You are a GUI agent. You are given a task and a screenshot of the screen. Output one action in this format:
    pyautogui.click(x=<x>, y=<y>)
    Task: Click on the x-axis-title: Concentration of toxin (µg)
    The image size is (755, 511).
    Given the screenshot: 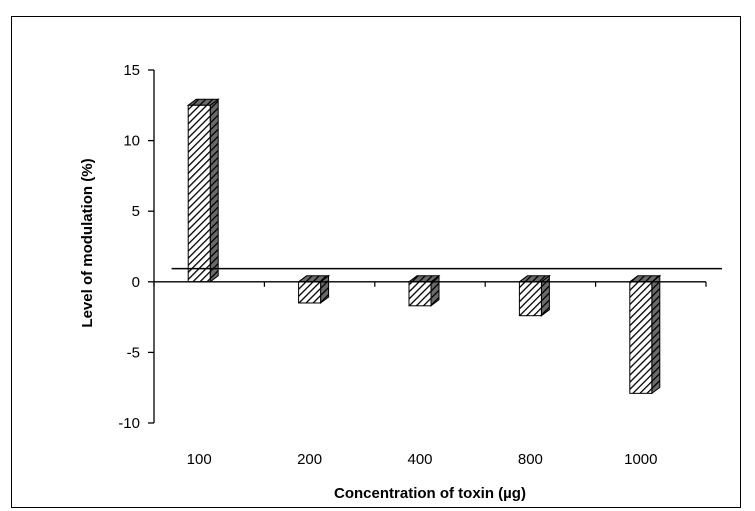 What is the action you would take?
    pyautogui.click(x=430, y=493)
    